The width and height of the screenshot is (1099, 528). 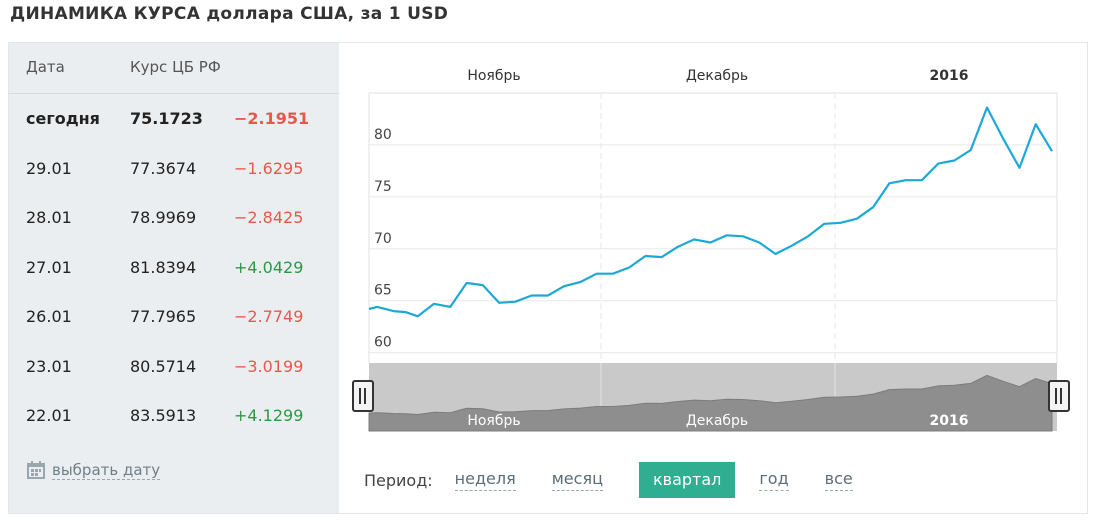 What do you see at coordinates (49, 316) in the screenshot?
I see `row-date: 26.01` at bounding box center [49, 316].